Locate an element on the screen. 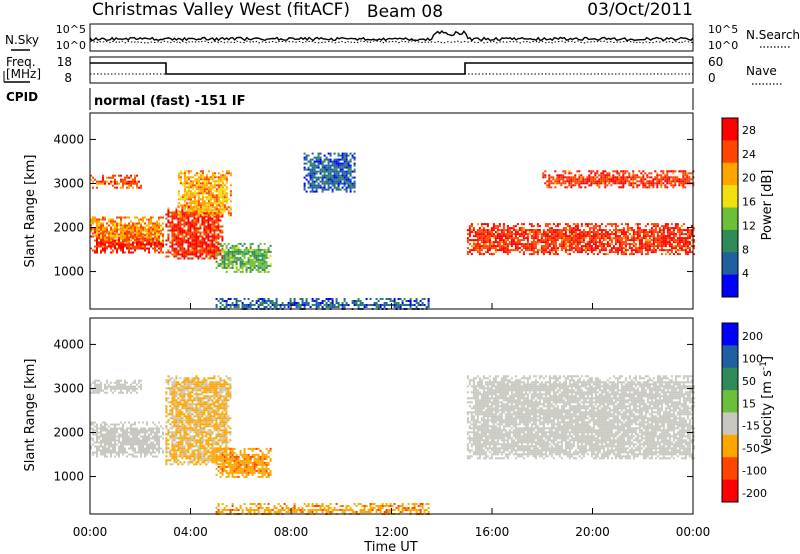  x-tick-label: 16:00 is located at coordinates (492, 532).